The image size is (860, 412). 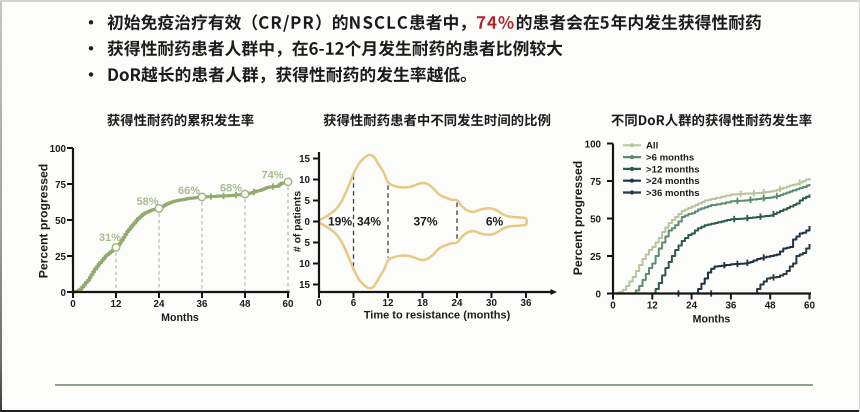 What do you see at coordinates (425, 222) in the screenshot?
I see `svg-text: 37%` at bounding box center [425, 222].